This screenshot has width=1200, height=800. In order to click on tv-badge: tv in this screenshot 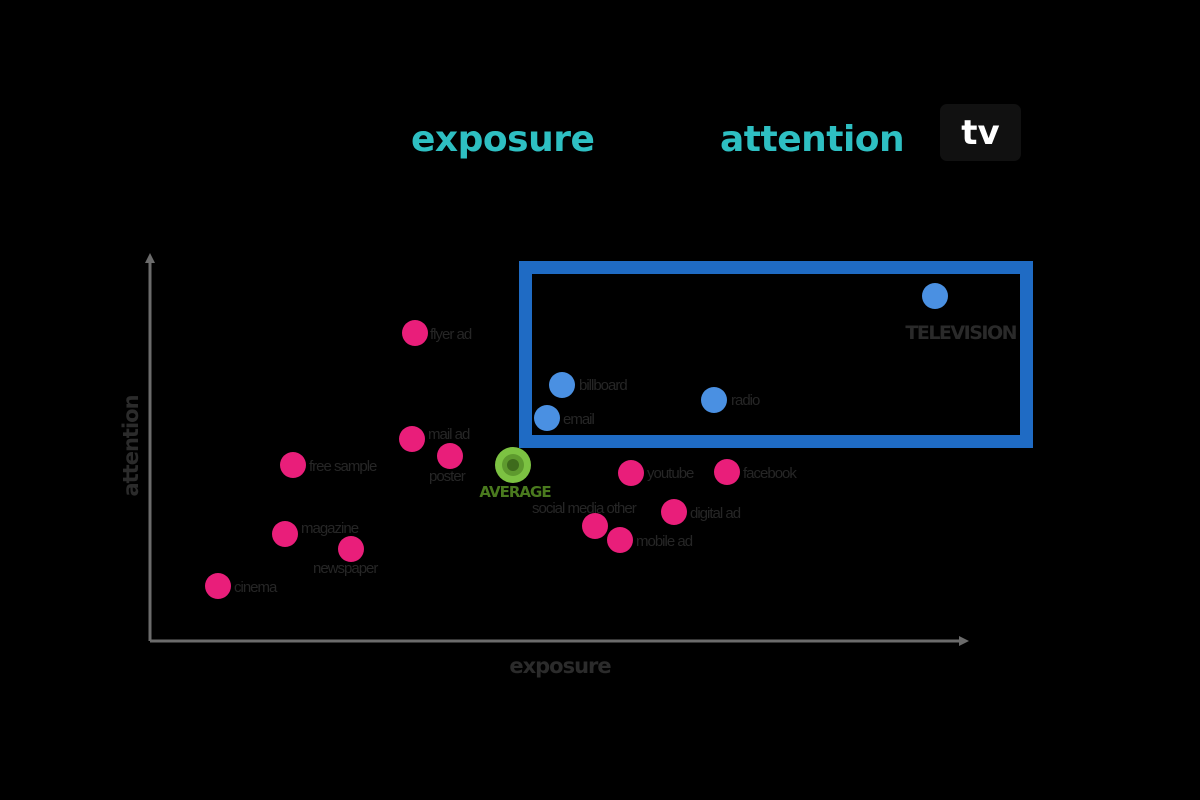, I will do `click(980, 132)`.